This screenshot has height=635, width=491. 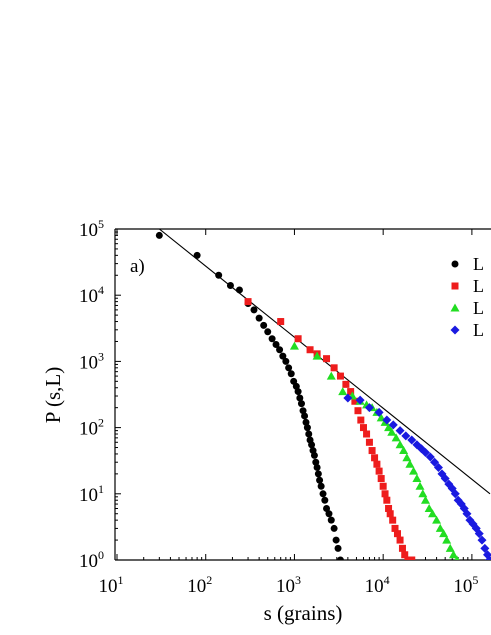 I want to click on y-axis-label: P (s,L), so click(x=53, y=395).